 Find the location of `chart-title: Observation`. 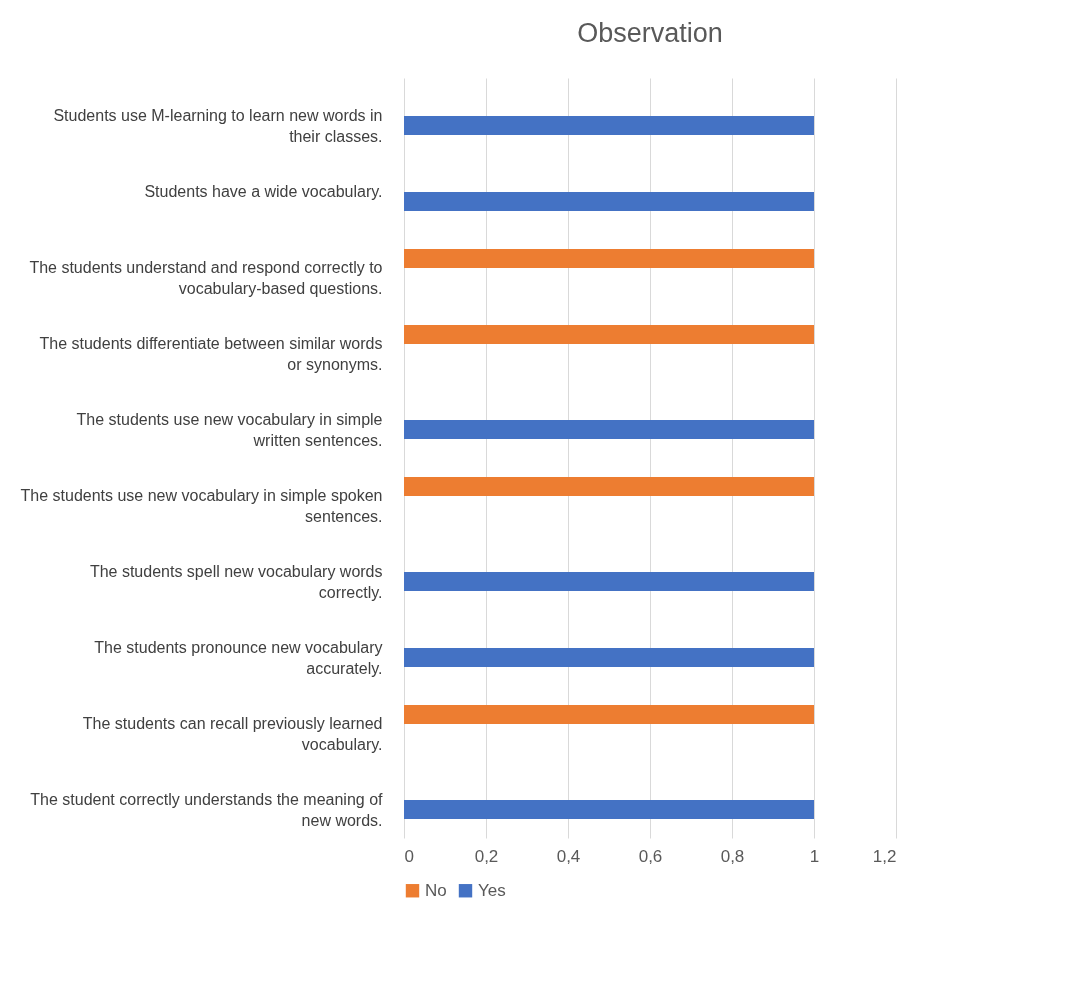

chart-title: Observation is located at coordinates (650, 33).